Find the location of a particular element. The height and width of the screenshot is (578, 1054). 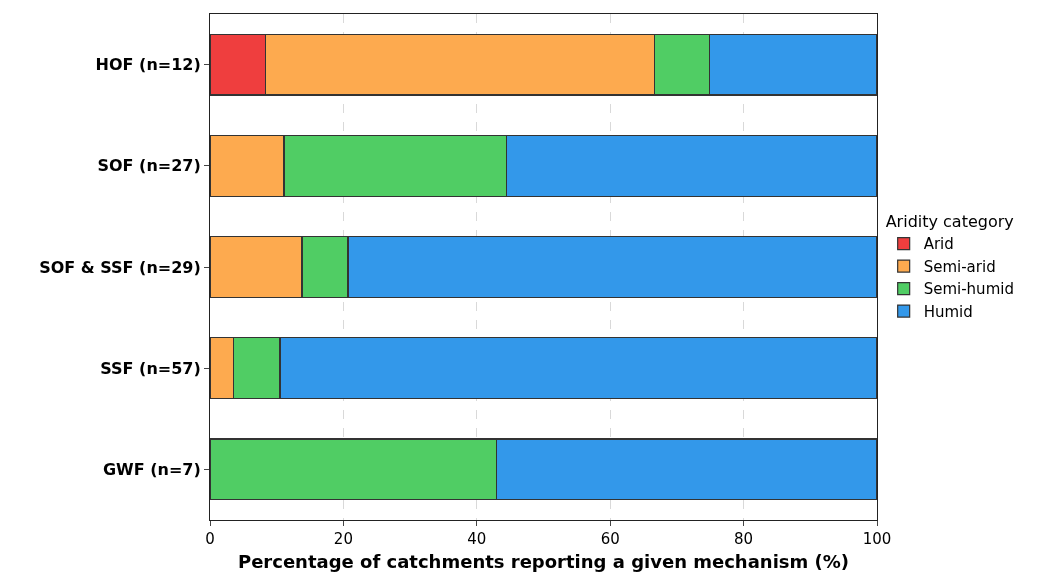

x-axis-title: Percentage of catchments reporting a given mechanism (%) is located at coordinates (543, 562).